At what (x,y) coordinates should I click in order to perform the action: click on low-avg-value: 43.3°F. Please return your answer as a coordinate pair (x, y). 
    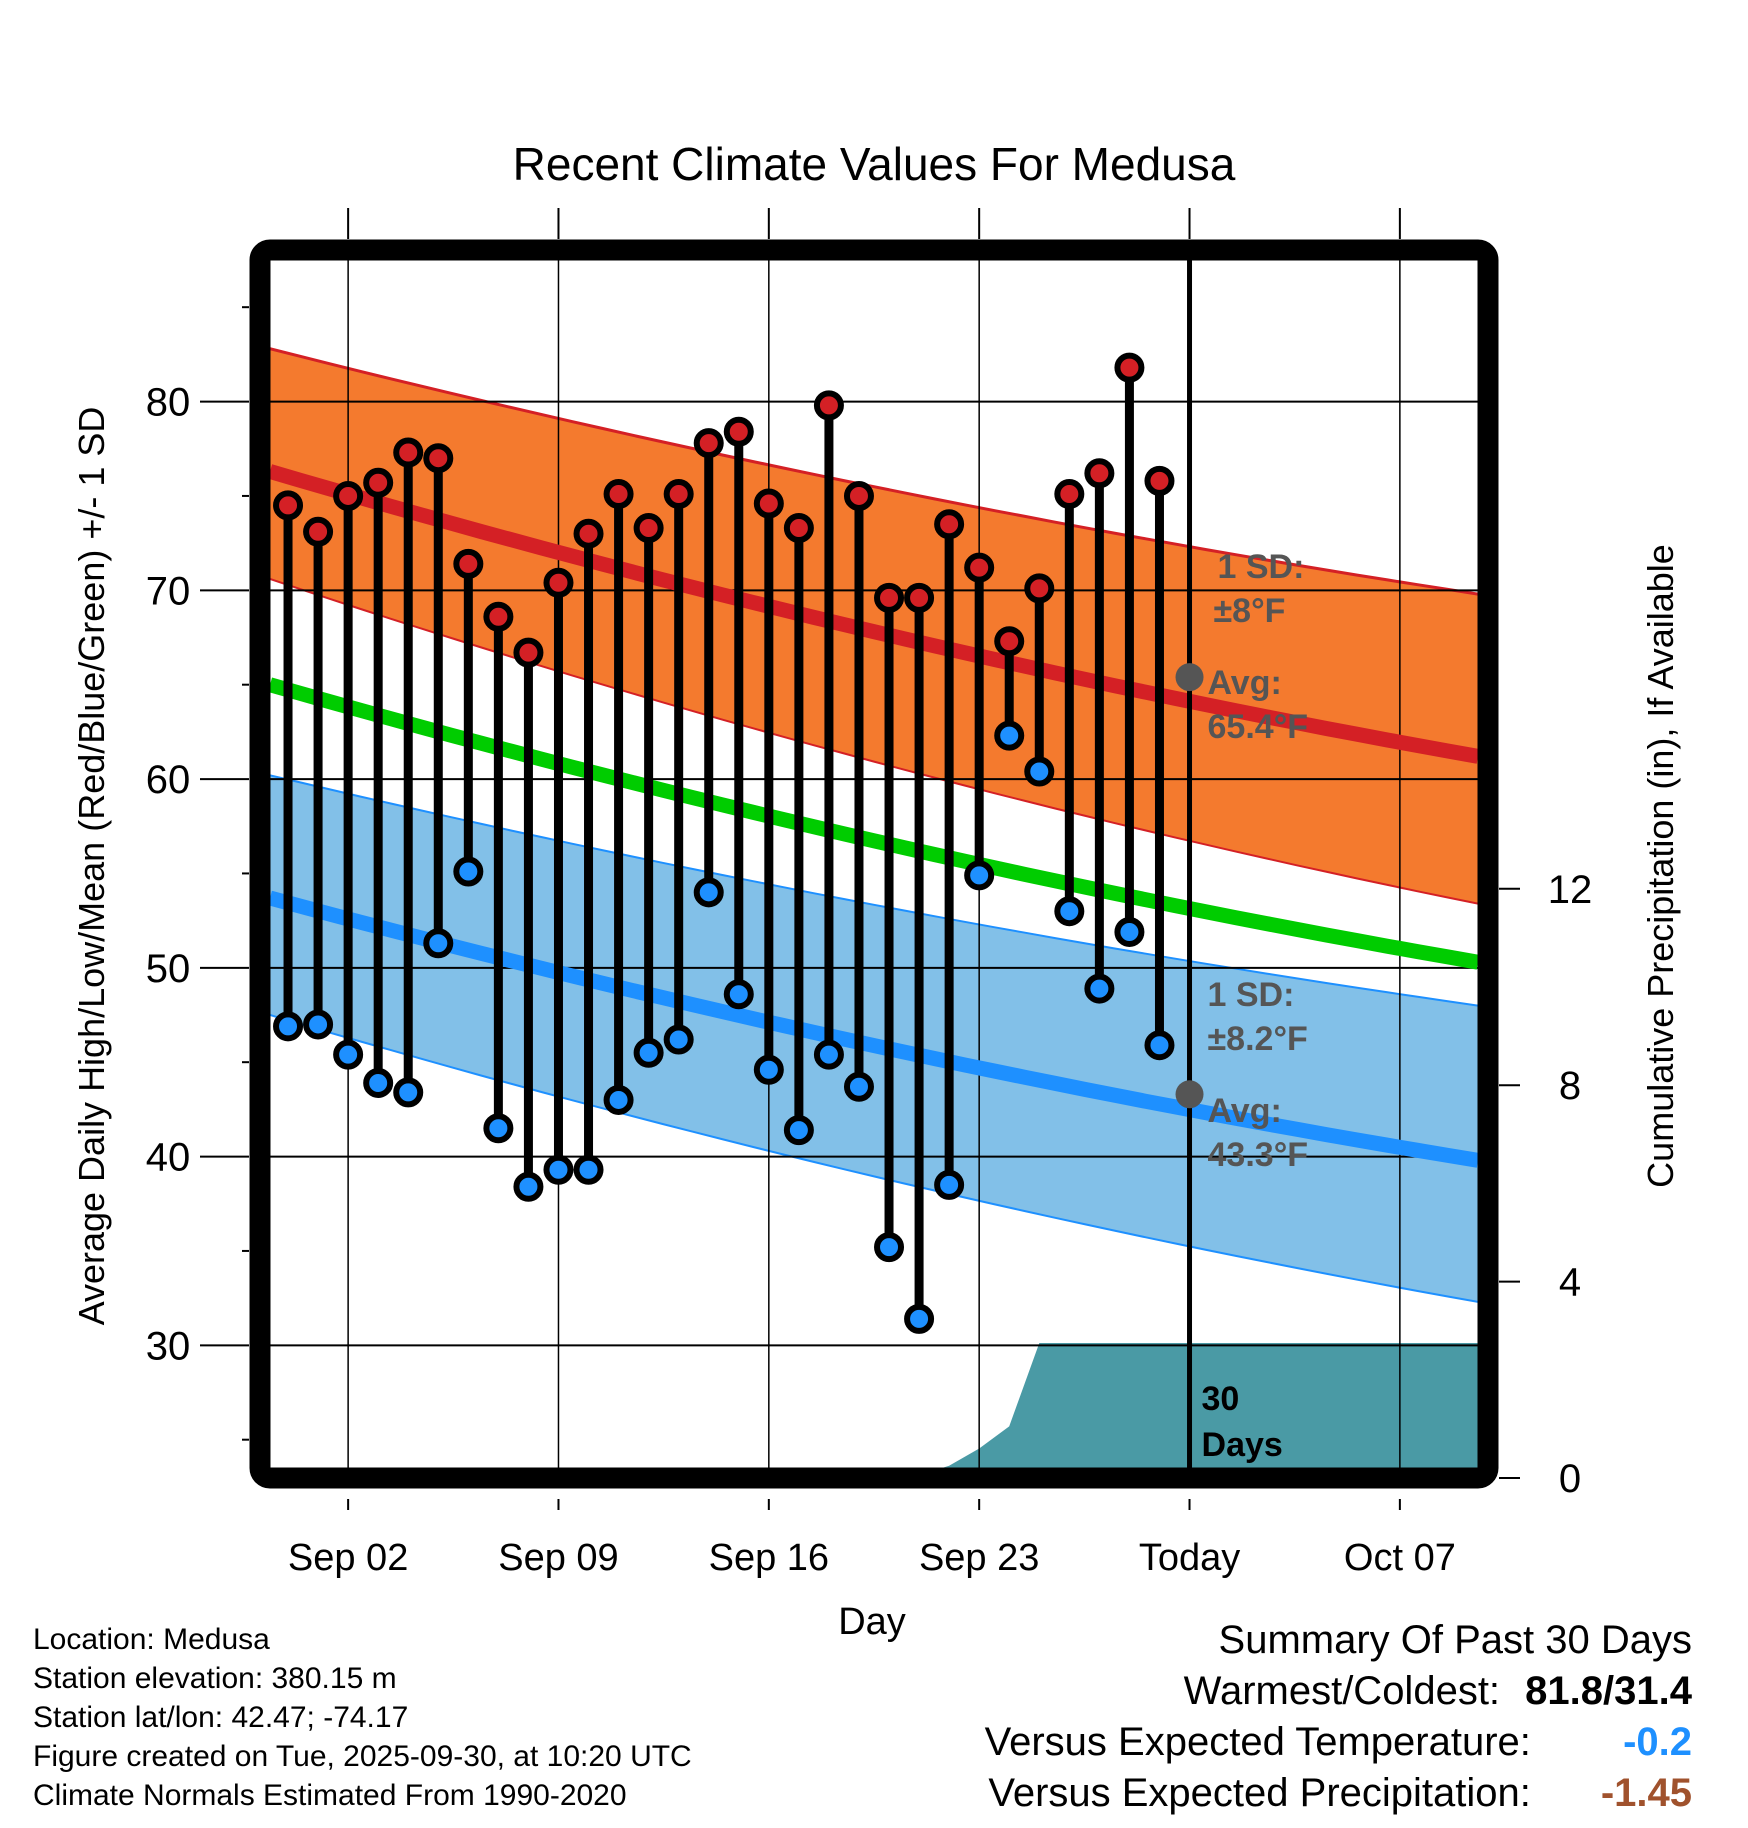
    Looking at the image, I should click on (1258, 1155).